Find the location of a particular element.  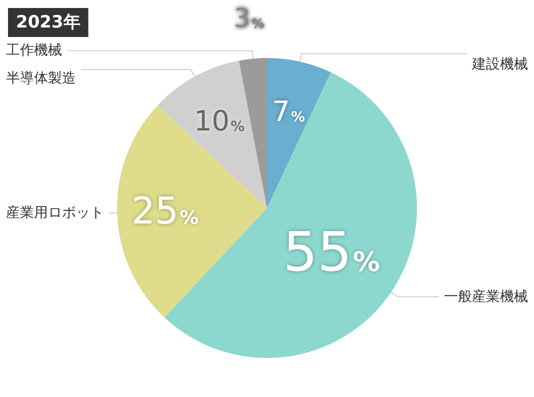

chart-title: 2023年 is located at coordinates (48, 22).